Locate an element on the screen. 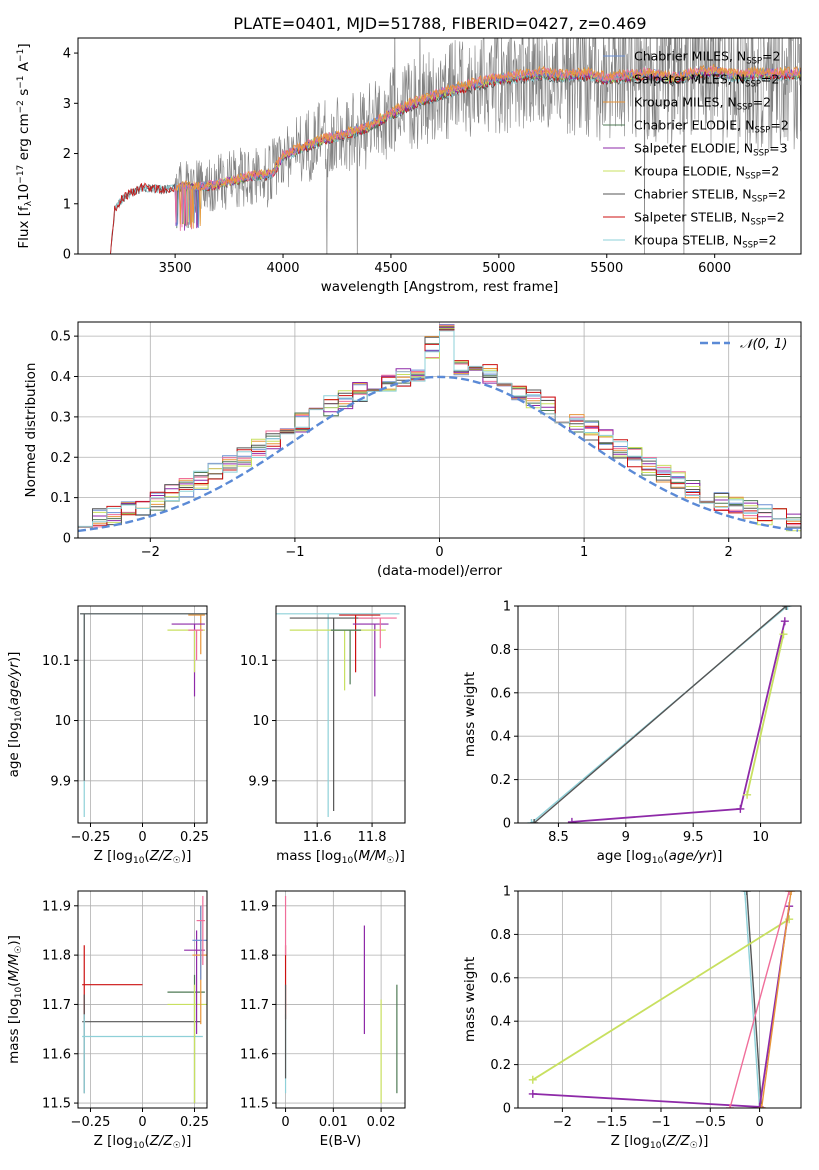 Image resolution: width=819 pixels, height=1170 pixels. legend-entry: Kroupa ELODIE, NSSP=2 is located at coordinates (706, 173).